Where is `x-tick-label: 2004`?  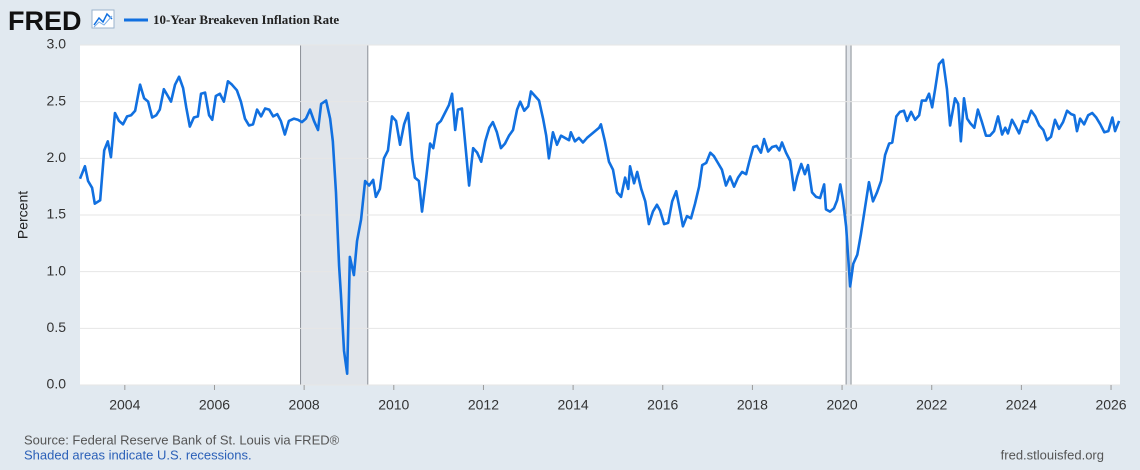 x-tick-label: 2004 is located at coordinates (124, 405).